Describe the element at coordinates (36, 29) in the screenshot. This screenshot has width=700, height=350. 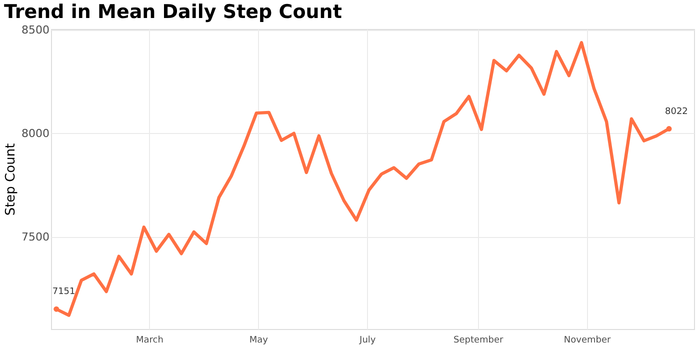
I see `y-tick-label: 8500` at that location.